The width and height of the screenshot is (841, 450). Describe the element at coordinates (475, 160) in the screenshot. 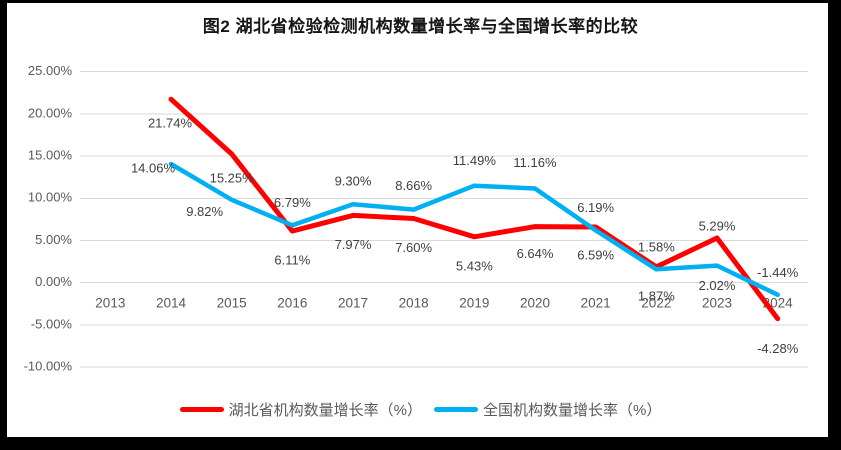

I see `data-label: 11.49%` at that location.